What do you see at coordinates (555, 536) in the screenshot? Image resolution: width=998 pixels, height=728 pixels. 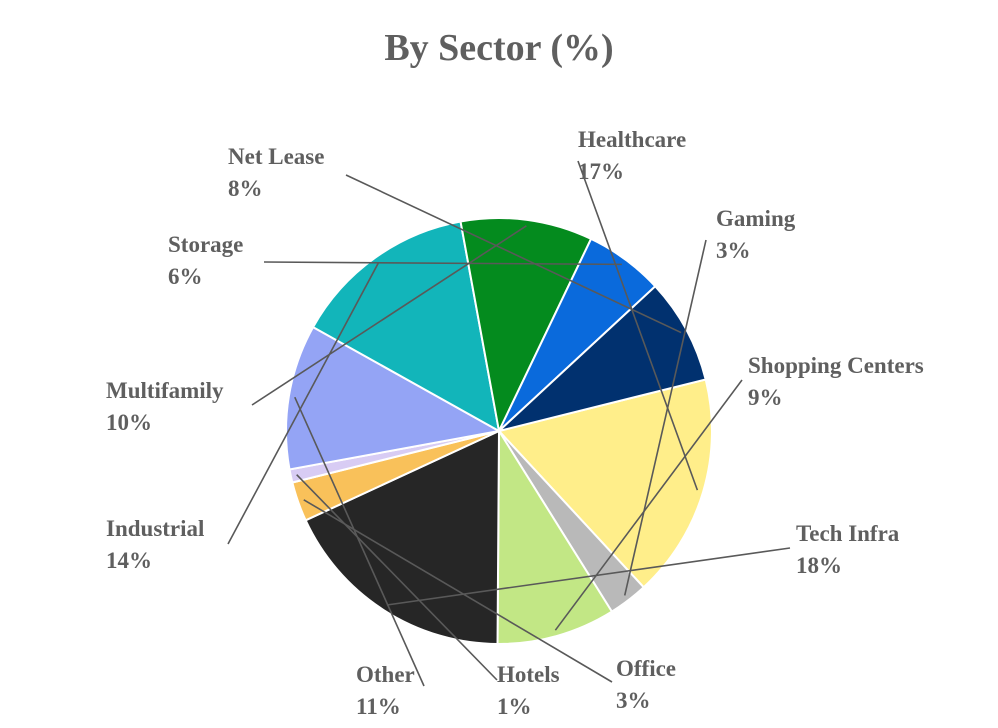 I see `pie-slice-shopping-centers` at bounding box center [555, 536].